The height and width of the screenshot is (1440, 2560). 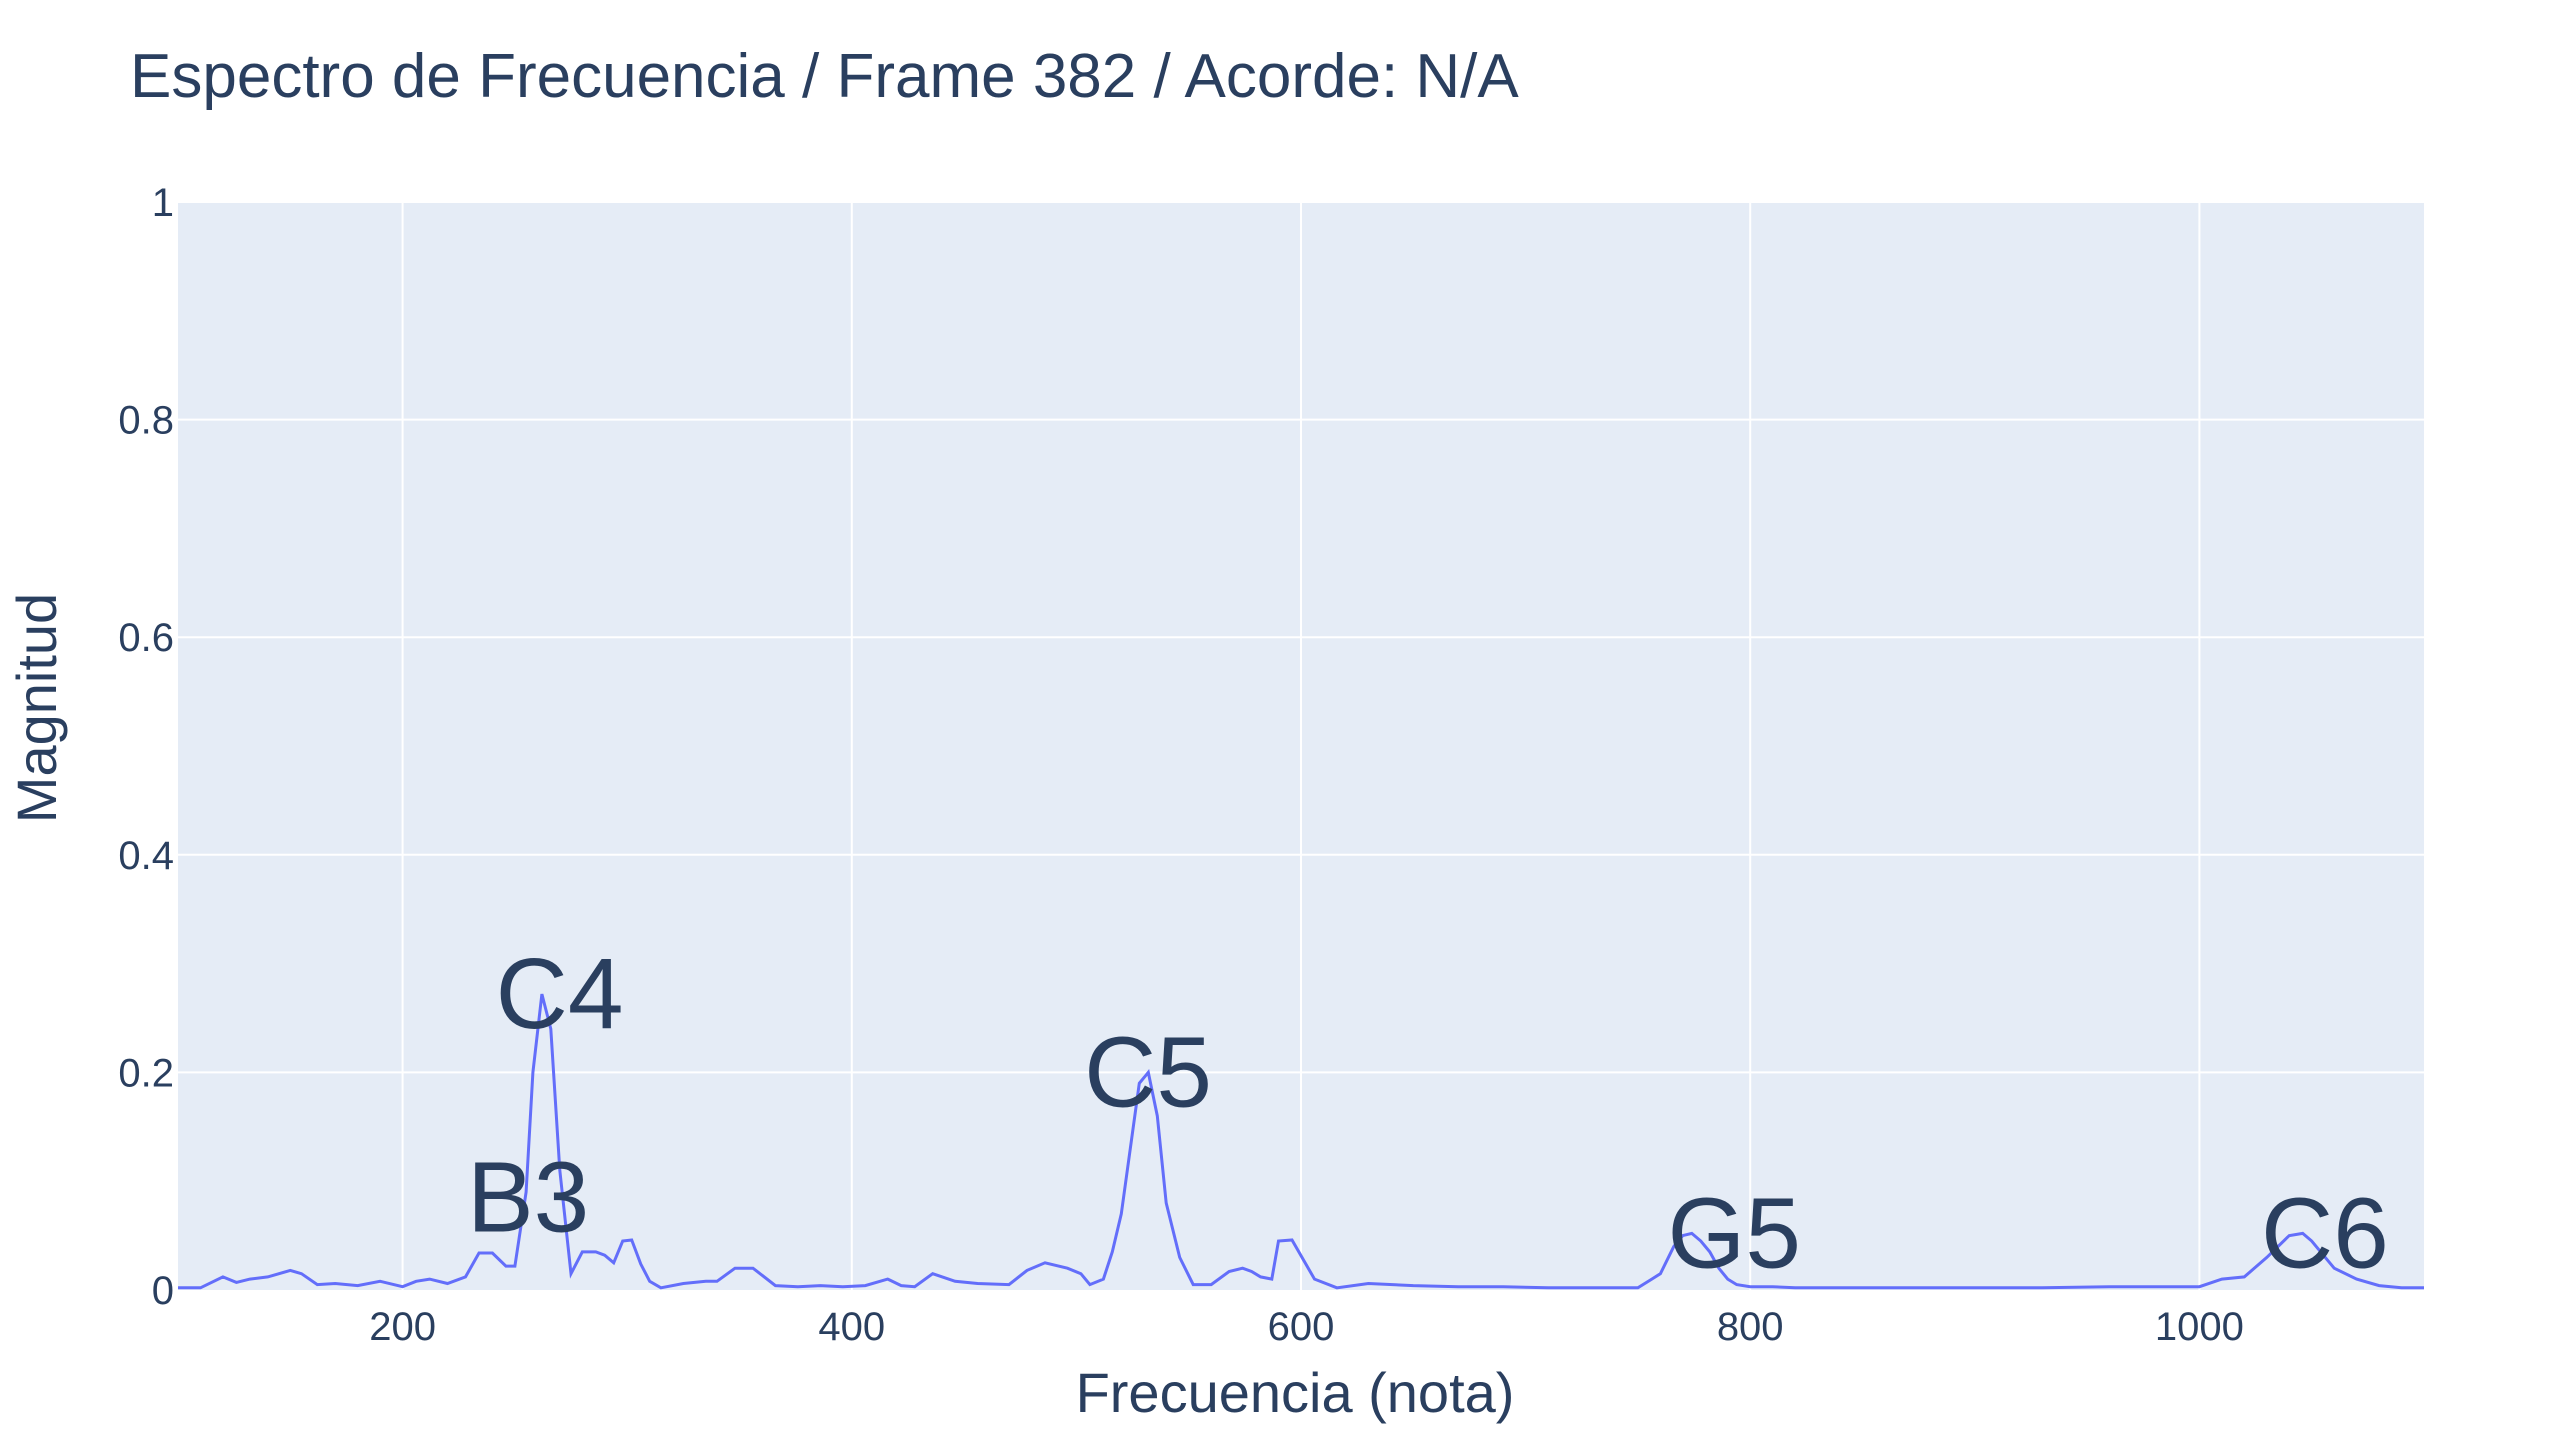 I want to click on y-tick-label: 1, so click(x=163, y=203).